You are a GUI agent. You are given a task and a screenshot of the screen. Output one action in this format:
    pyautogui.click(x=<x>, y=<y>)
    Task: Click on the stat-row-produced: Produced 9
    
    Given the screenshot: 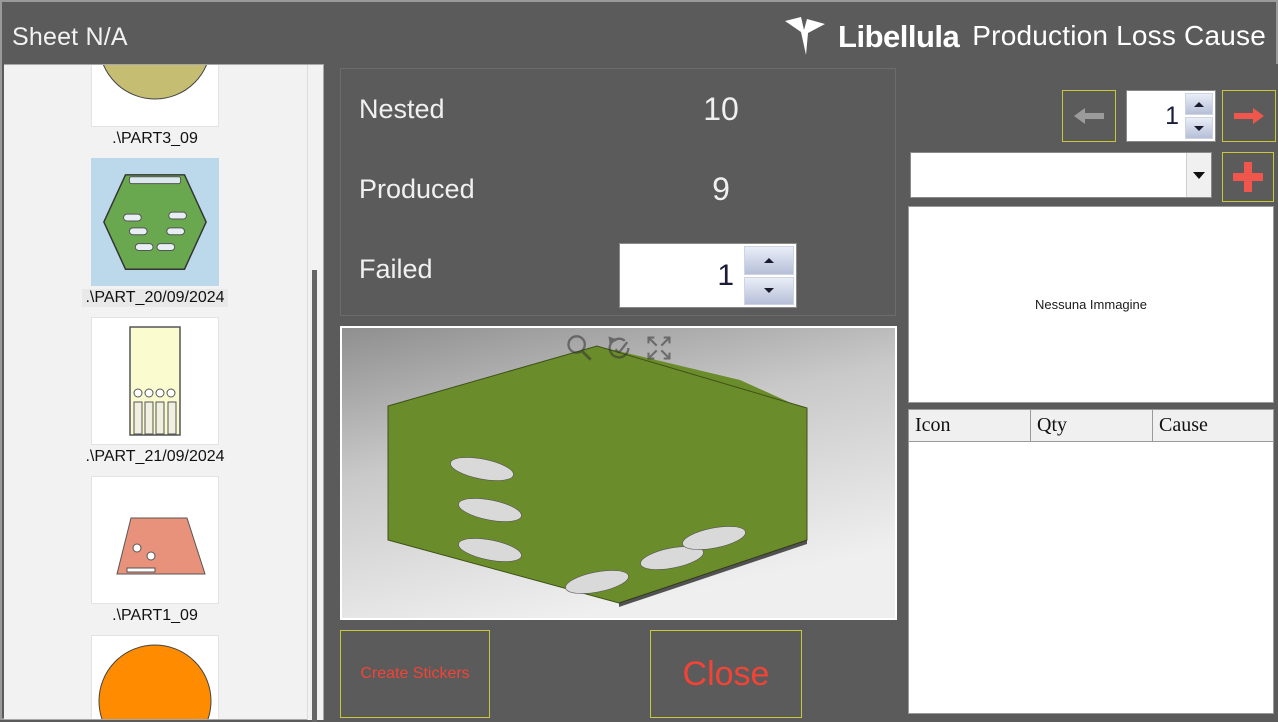 What is the action you would take?
    pyautogui.click(x=619, y=189)
    